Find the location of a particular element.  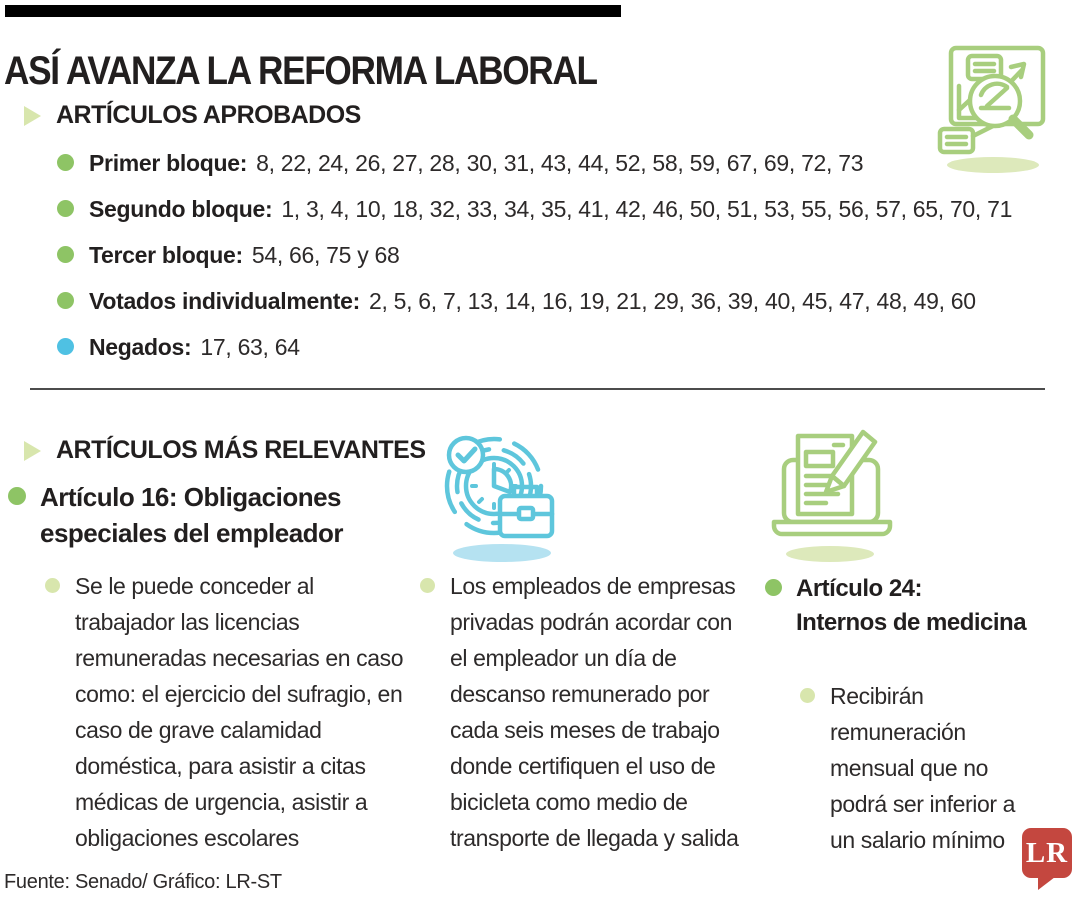

list-item: Tercer bloque: 54, 66, 75 y 68 is located at coordinates (534, 255).